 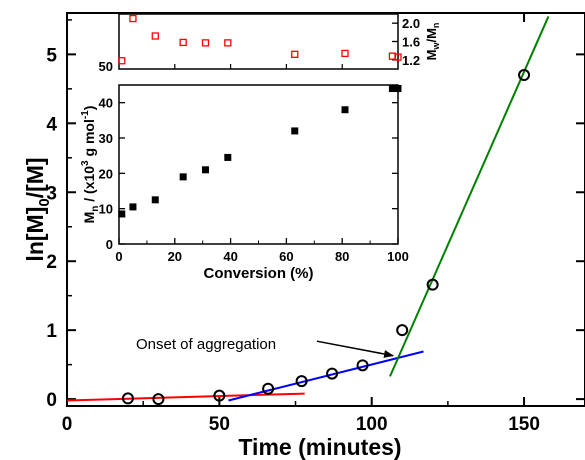 What do you see at coordinates (411, 60) in the screenshot?
I see `inset-top-y-tick-label: 1.2` at bounding box center [411, 60].